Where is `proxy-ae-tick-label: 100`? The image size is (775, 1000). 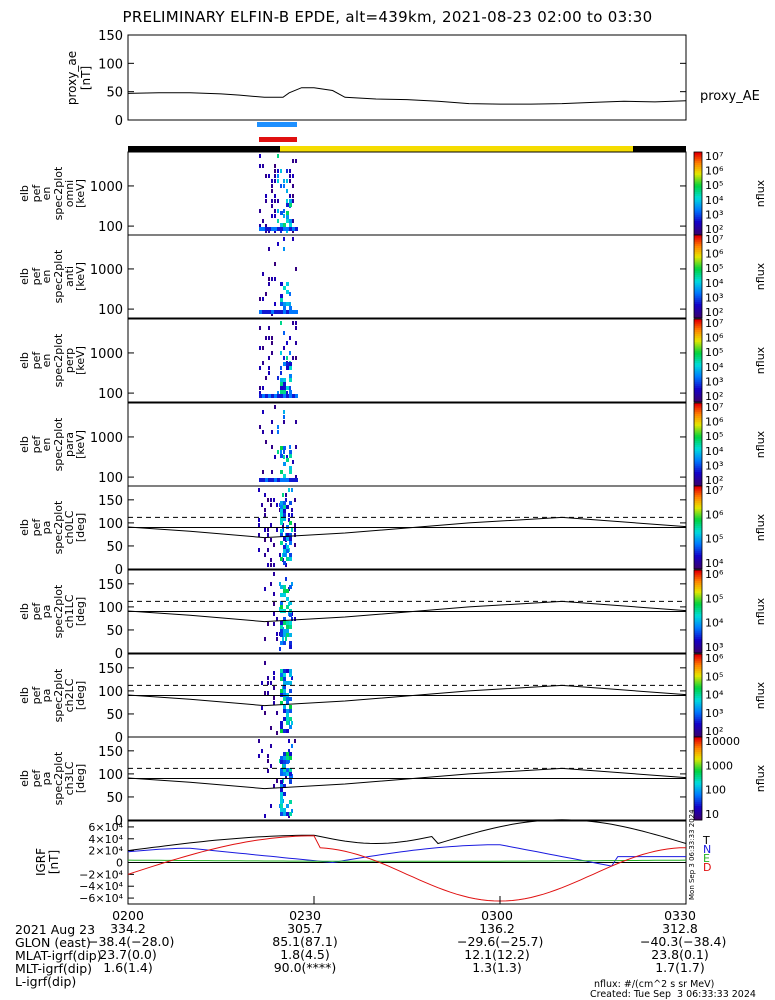 proxy-ae-tick-label: 100 is located at coordinates (110, 64).